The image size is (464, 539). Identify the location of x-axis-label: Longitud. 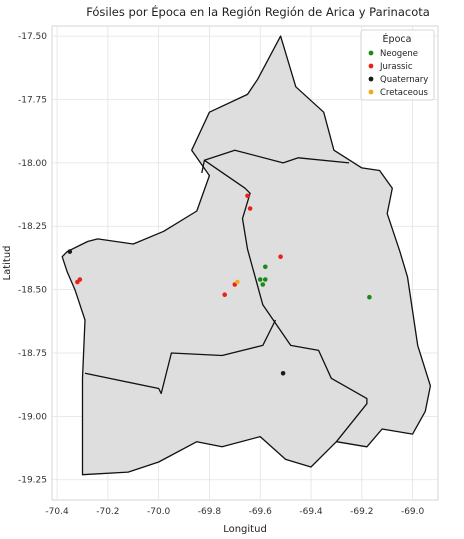
(245, 529).